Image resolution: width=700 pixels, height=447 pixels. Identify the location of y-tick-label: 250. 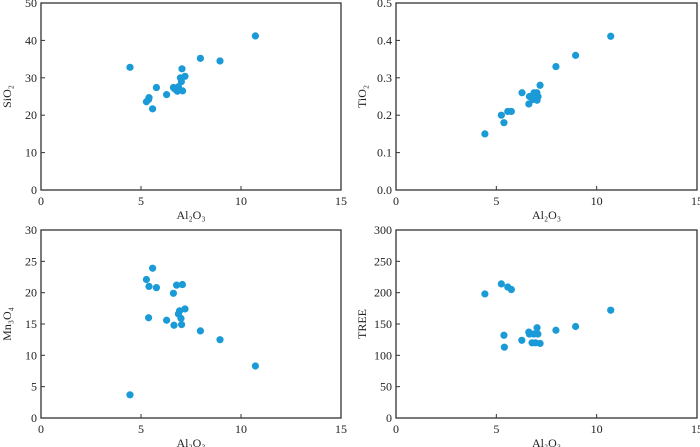
(383, 261).